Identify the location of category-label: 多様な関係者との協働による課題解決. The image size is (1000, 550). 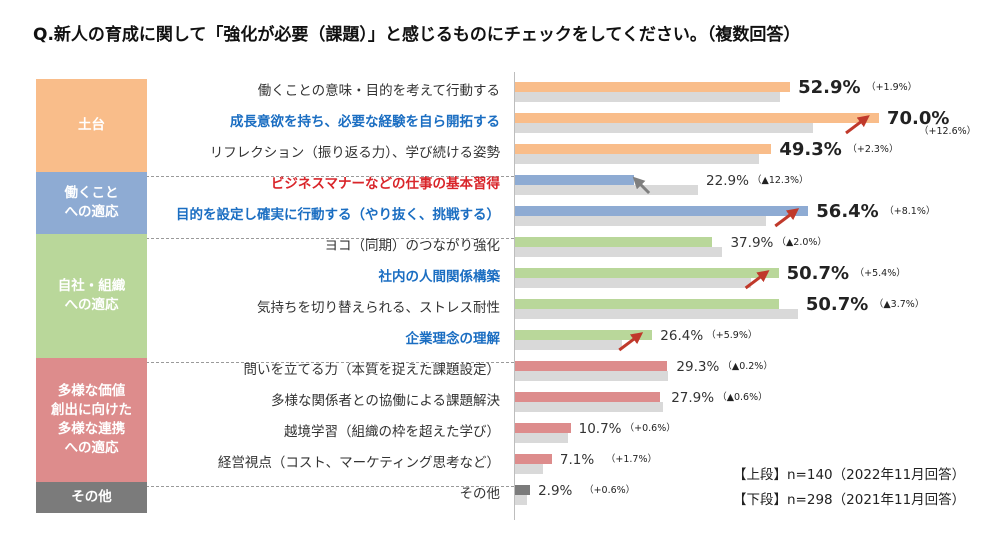
(385, 401).